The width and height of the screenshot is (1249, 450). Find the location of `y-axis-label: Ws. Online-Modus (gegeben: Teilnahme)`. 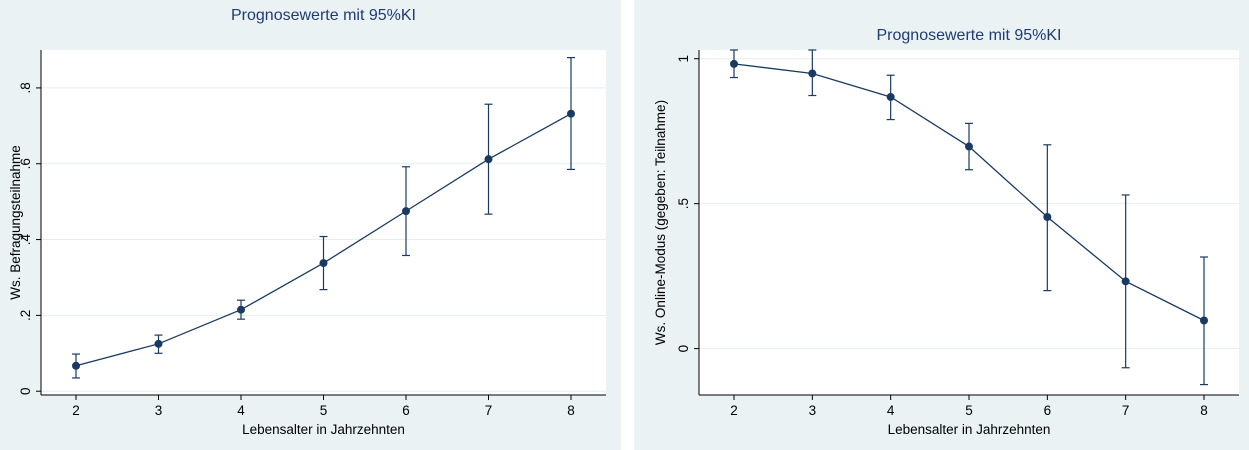

y-axis-label: Ws. Online-Modus (gegeben: Teilnahme) is located at coordinates (660, 222).